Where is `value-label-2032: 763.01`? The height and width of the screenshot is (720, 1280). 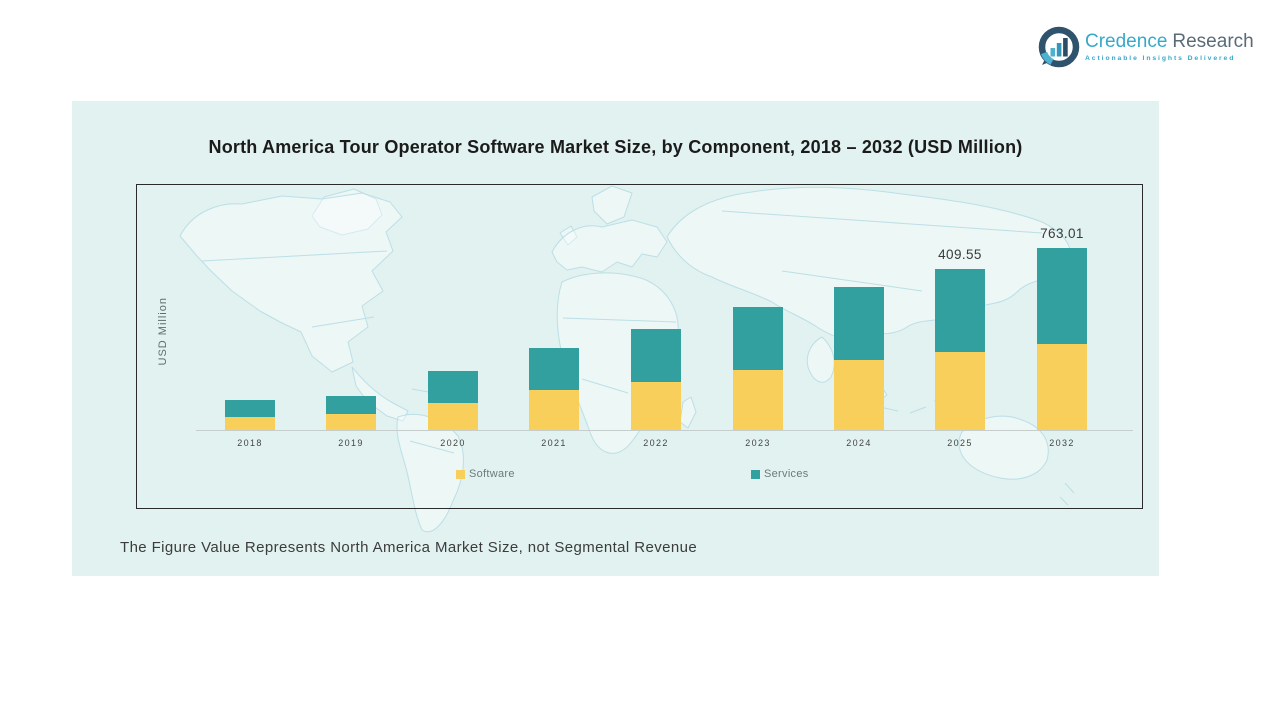 value-label-2032: 763.01 is located at coordinates (1062, 233).